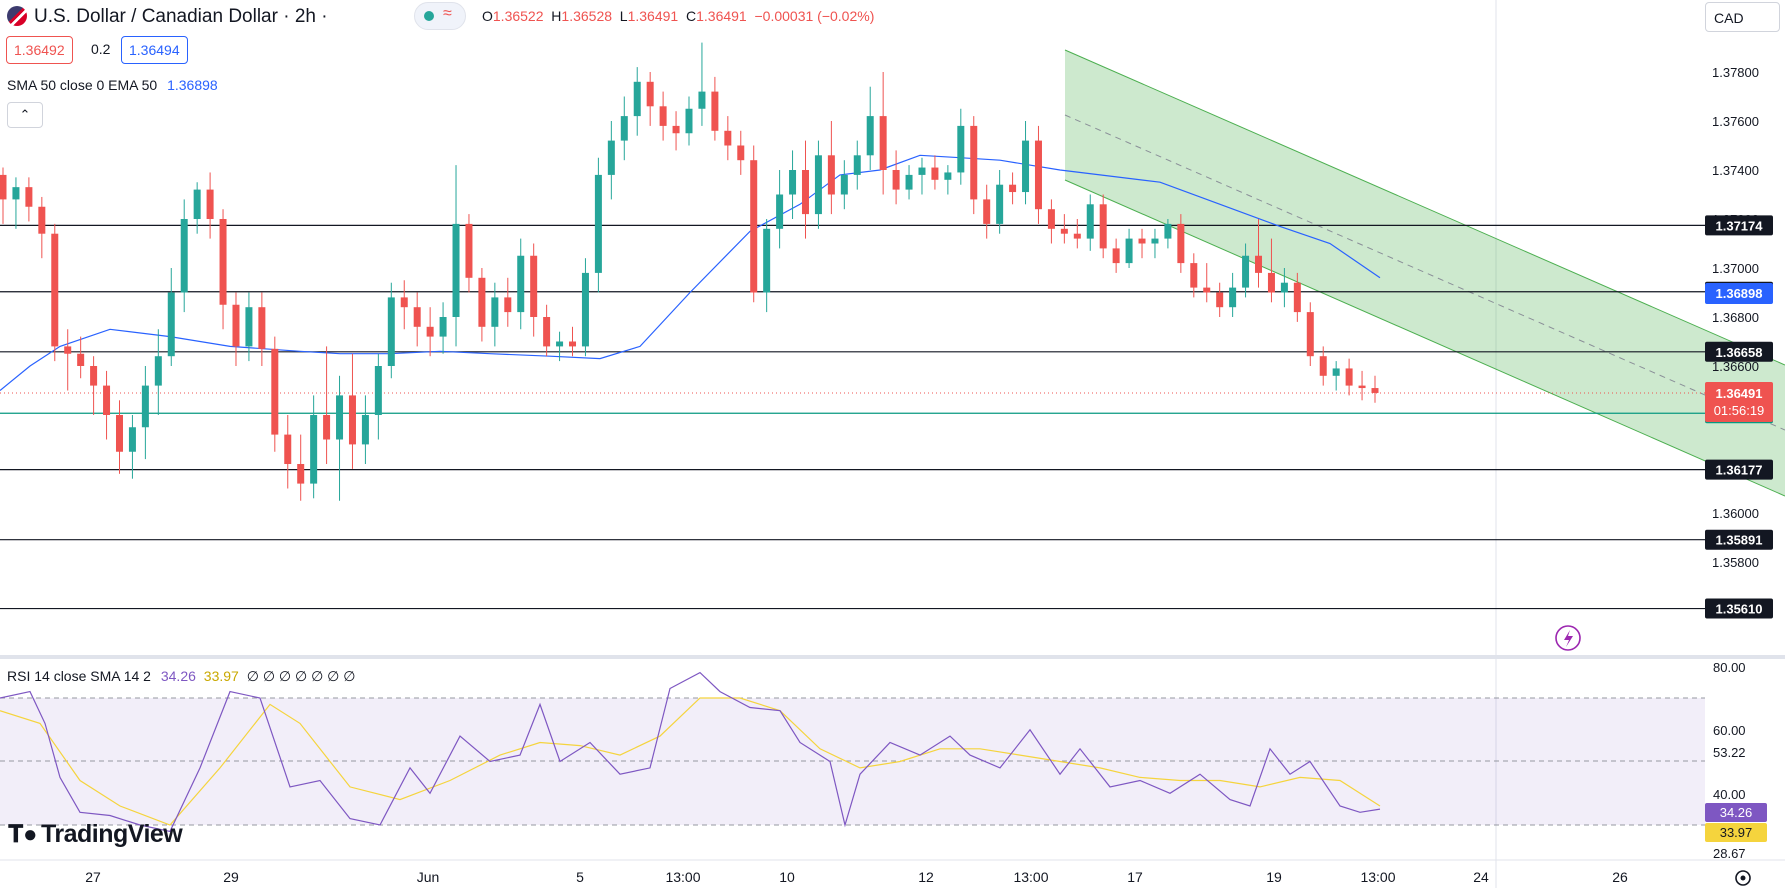  Describe the element at coordinates (39, 50) in the screenshot. I see `sell-price-button: 1.36492` at that location.